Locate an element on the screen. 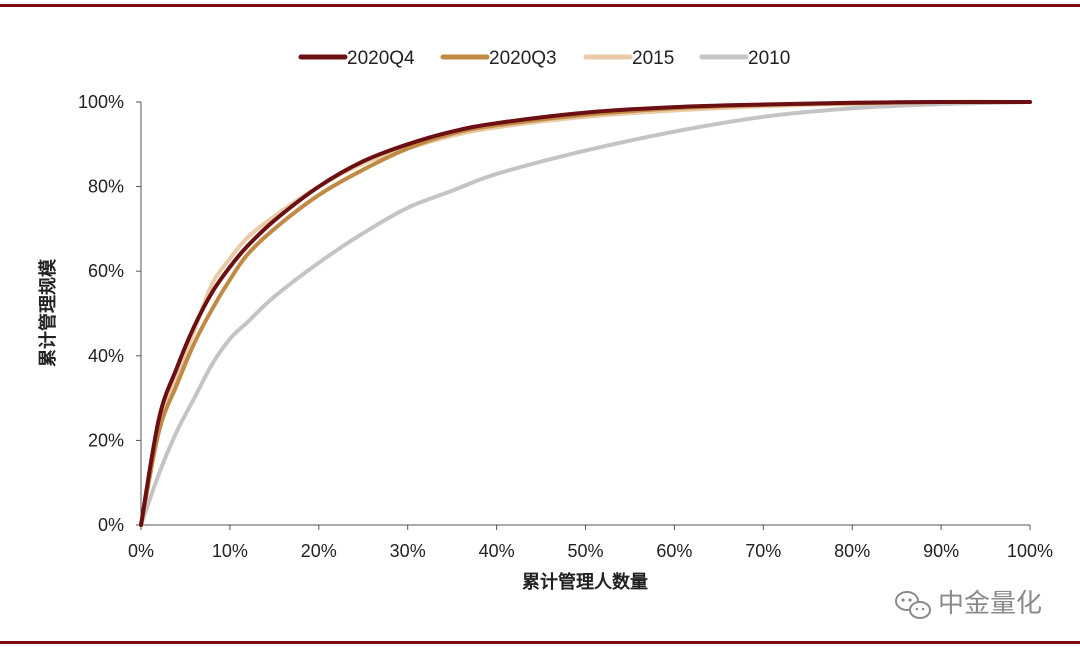 The image size is (1080, 650). x-tick-label: 70% is located at coordinates (763, 551).